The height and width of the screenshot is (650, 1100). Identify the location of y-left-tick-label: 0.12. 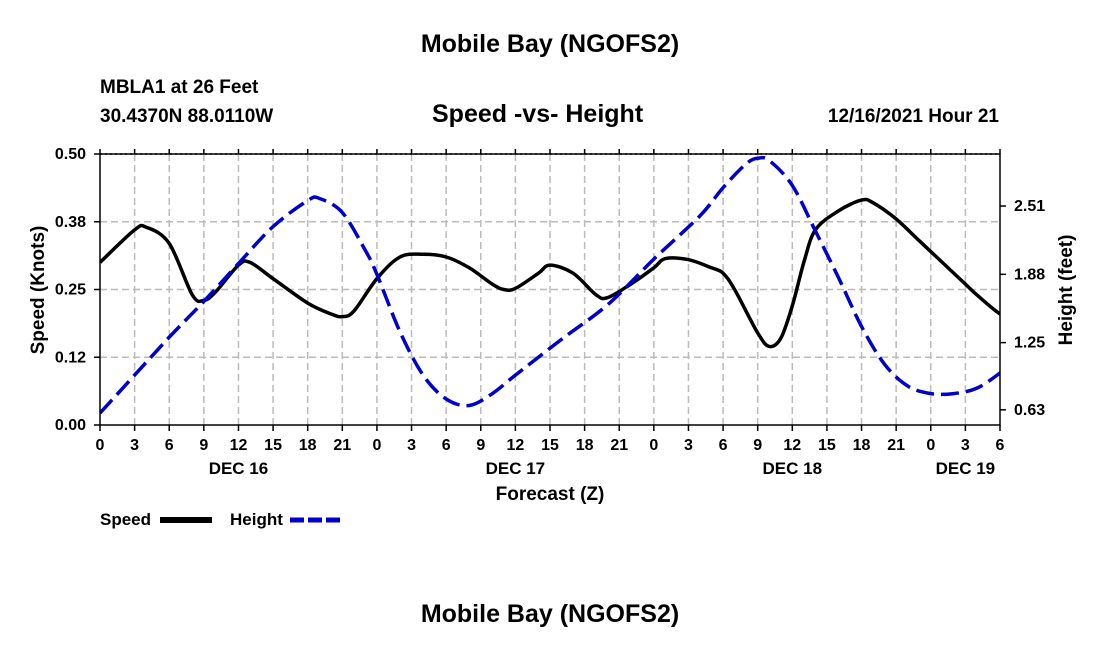
(70, 357).